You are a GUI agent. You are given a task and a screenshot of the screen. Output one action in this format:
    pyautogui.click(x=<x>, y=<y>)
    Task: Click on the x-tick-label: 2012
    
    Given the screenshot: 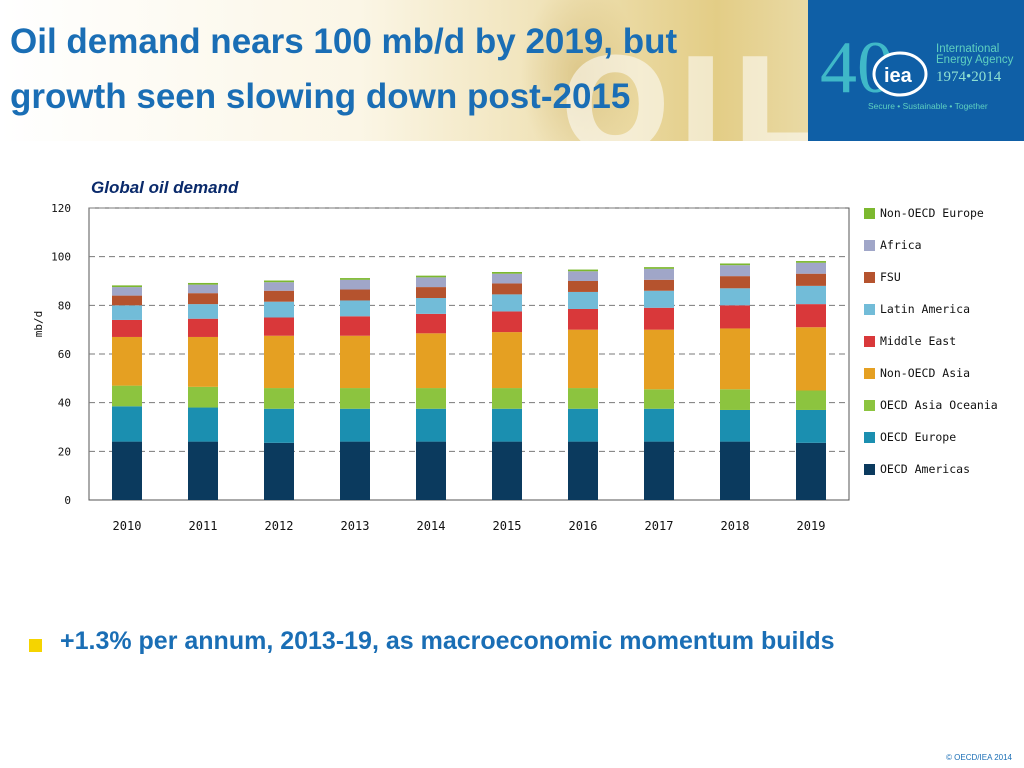 What is the action you would take?
    pyautogui.click(x=279, y=526)
    